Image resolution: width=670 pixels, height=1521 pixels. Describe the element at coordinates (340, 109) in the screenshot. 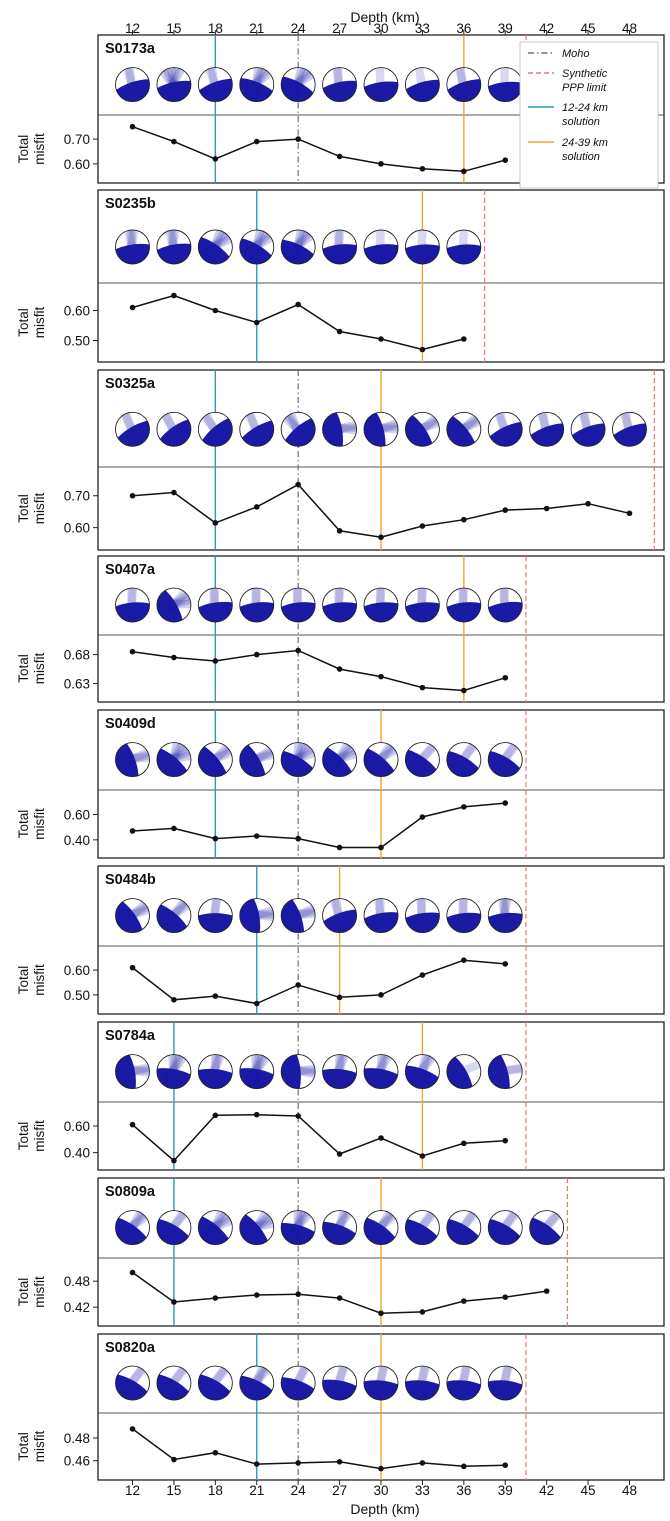

I see `panel-s0173a: S0173a 0.60 0.70 Total misfit` at that location.